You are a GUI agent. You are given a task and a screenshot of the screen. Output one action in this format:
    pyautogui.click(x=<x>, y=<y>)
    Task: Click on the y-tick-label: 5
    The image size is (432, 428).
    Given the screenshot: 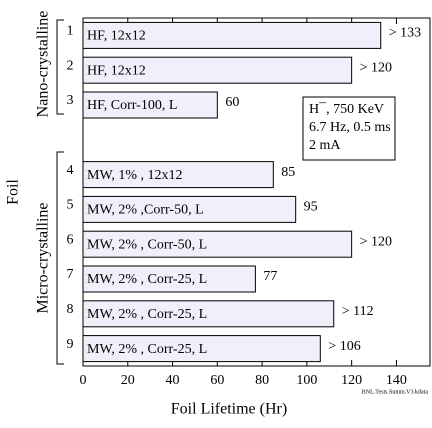 What is the action you would take?
    pyautogui.click(x=70, y=205)
    